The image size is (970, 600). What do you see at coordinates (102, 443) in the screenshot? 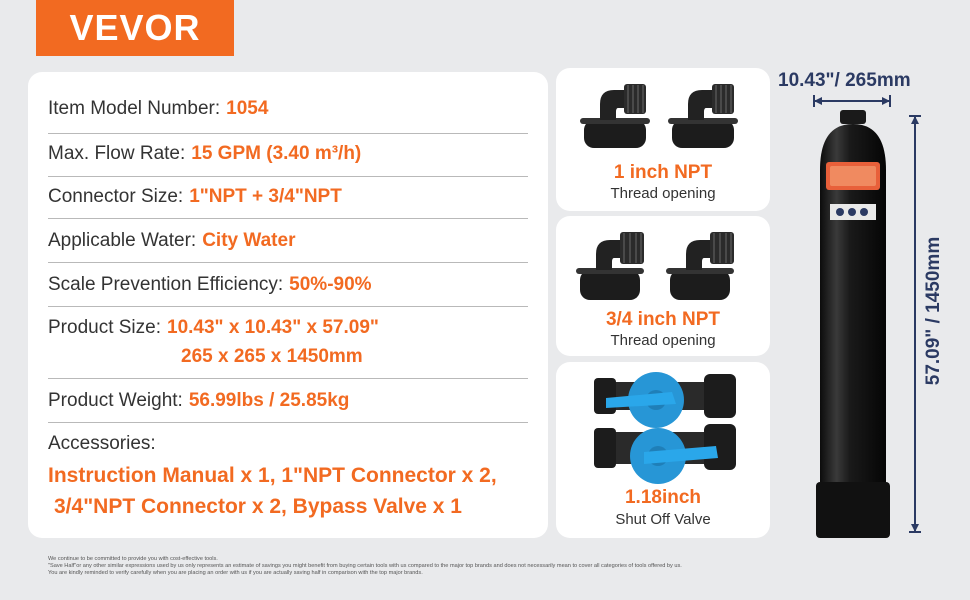
I see `spec-accessories-label: Accessories:` at bounding box center [102, 443].